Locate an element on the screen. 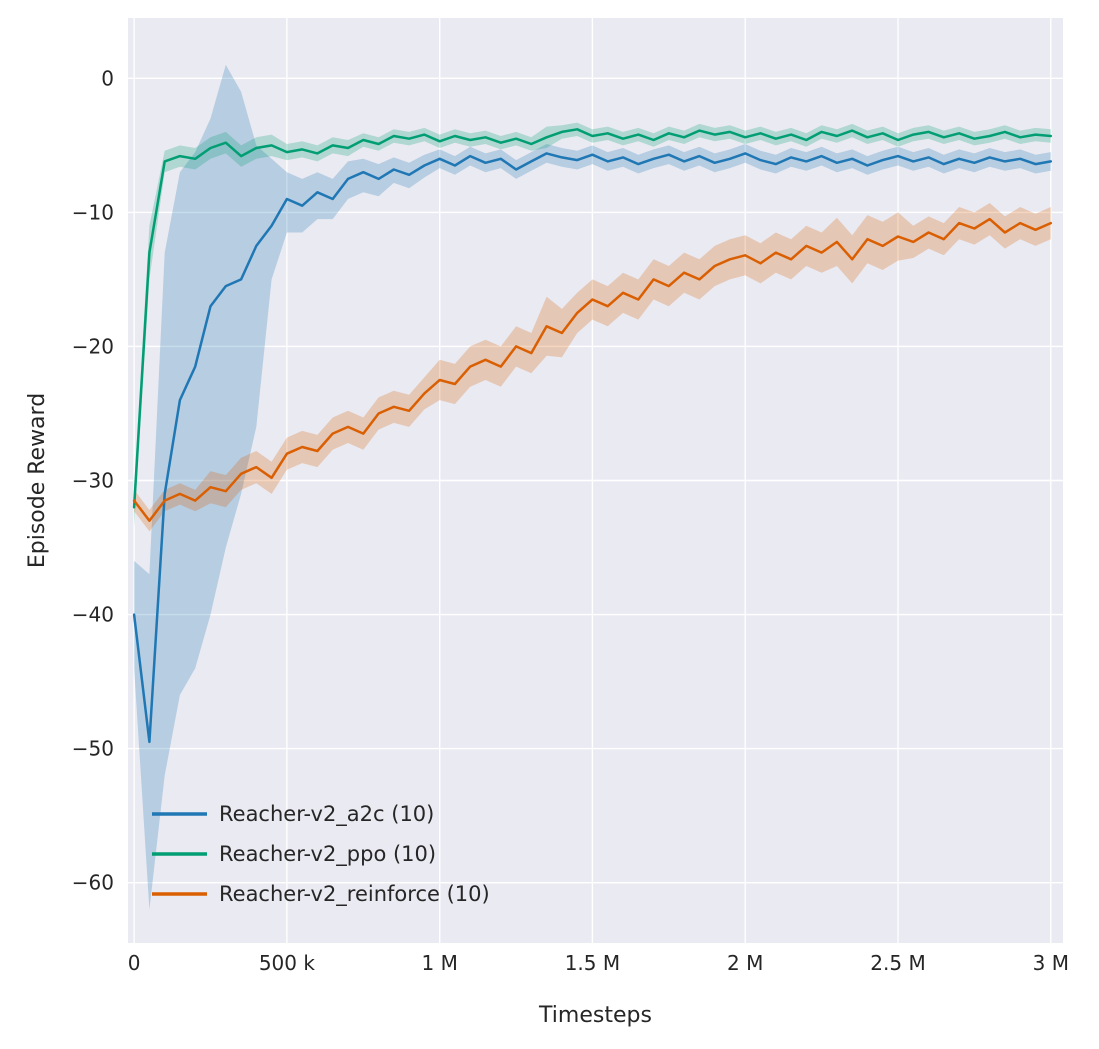 The image size is (1099, 1049). y-tick-label: −60 is located at coordinates (93, 883).